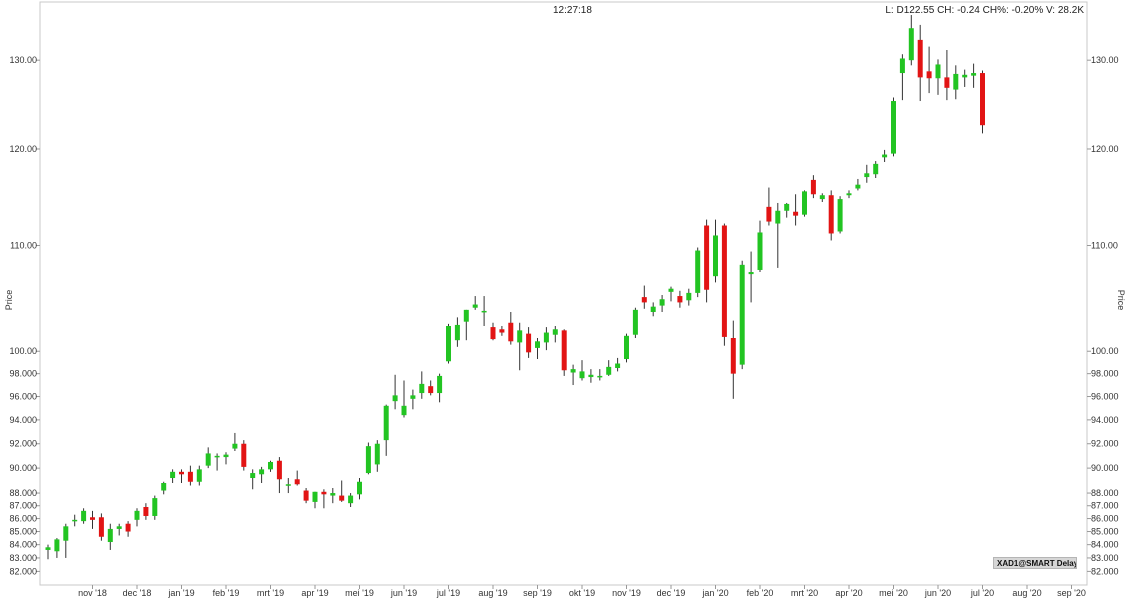 This screenshot has height=600, width=1128. I want to click on y-tick-label: 120.00, so click(23, 149).